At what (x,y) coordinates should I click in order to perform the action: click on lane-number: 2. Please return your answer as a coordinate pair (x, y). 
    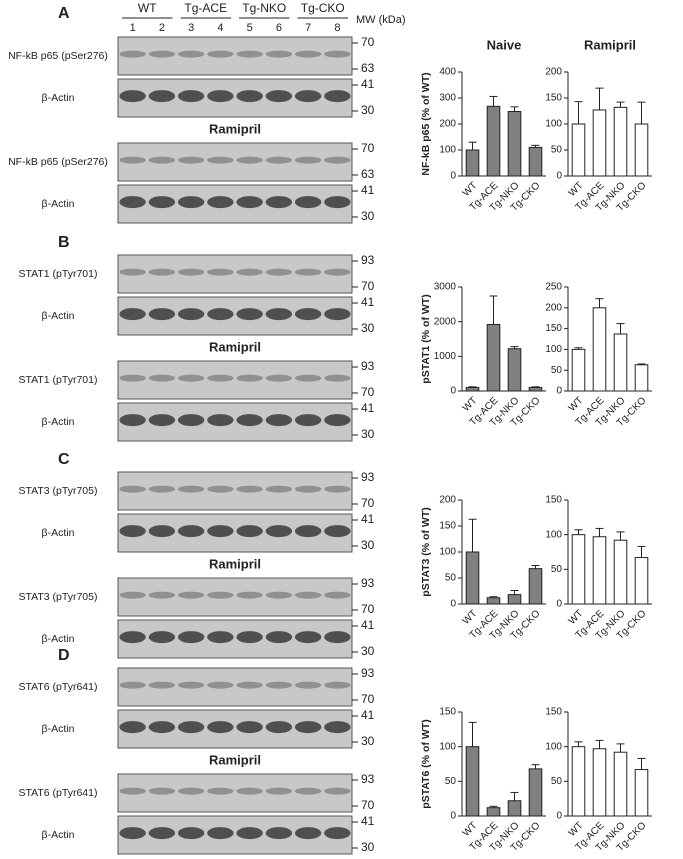
    Looking at the image, I should click on (162, 28).